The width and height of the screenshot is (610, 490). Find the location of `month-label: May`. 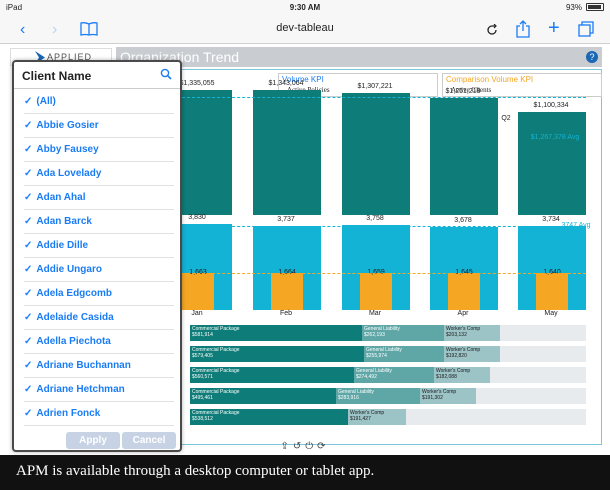

month-label: May is located at coordinates (551, 313).